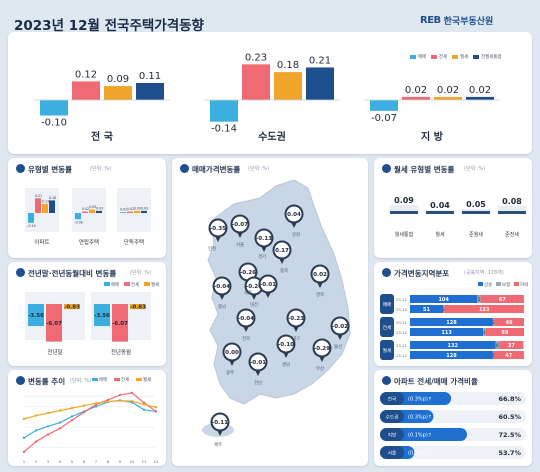  I want to click on tick-label: 6, so click(84, 461).